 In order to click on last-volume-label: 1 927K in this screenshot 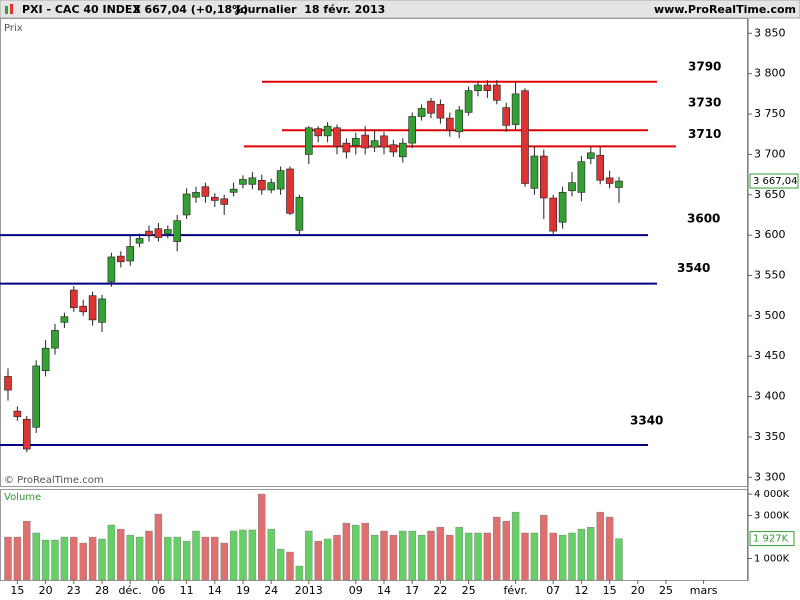, I will do `click(771, 539)`.